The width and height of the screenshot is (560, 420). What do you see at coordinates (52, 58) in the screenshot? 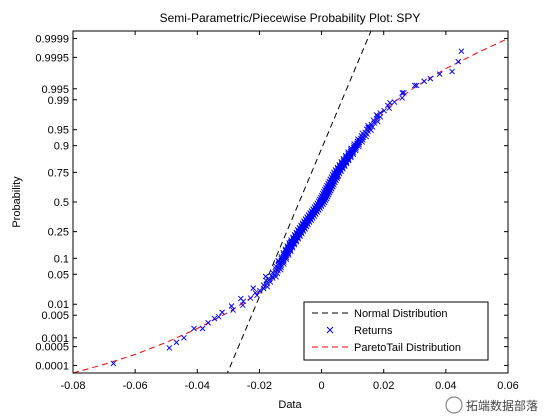
I see `y-tick-label: 0.9995` at bounding box center [52, 58].